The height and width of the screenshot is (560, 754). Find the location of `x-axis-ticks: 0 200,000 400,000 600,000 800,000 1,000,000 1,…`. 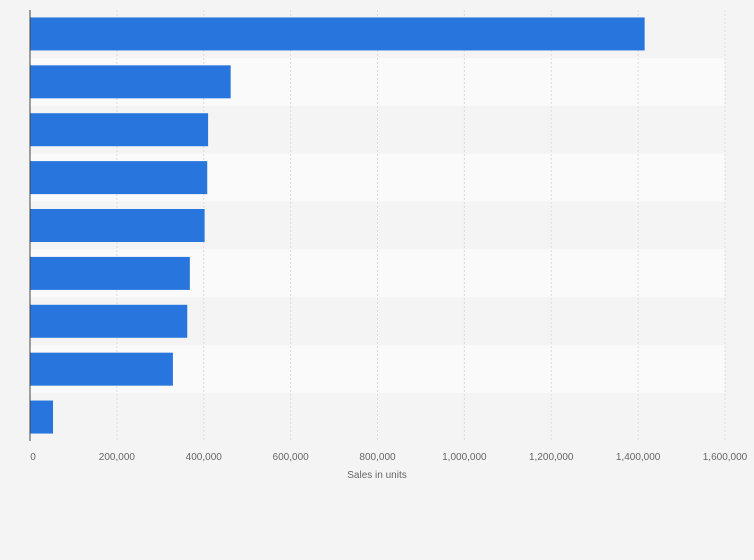

x-axis-ticks: 0 200,000 400,000 600,000 800,000 1,000,000 1,… is located at coordinates (388, 457).